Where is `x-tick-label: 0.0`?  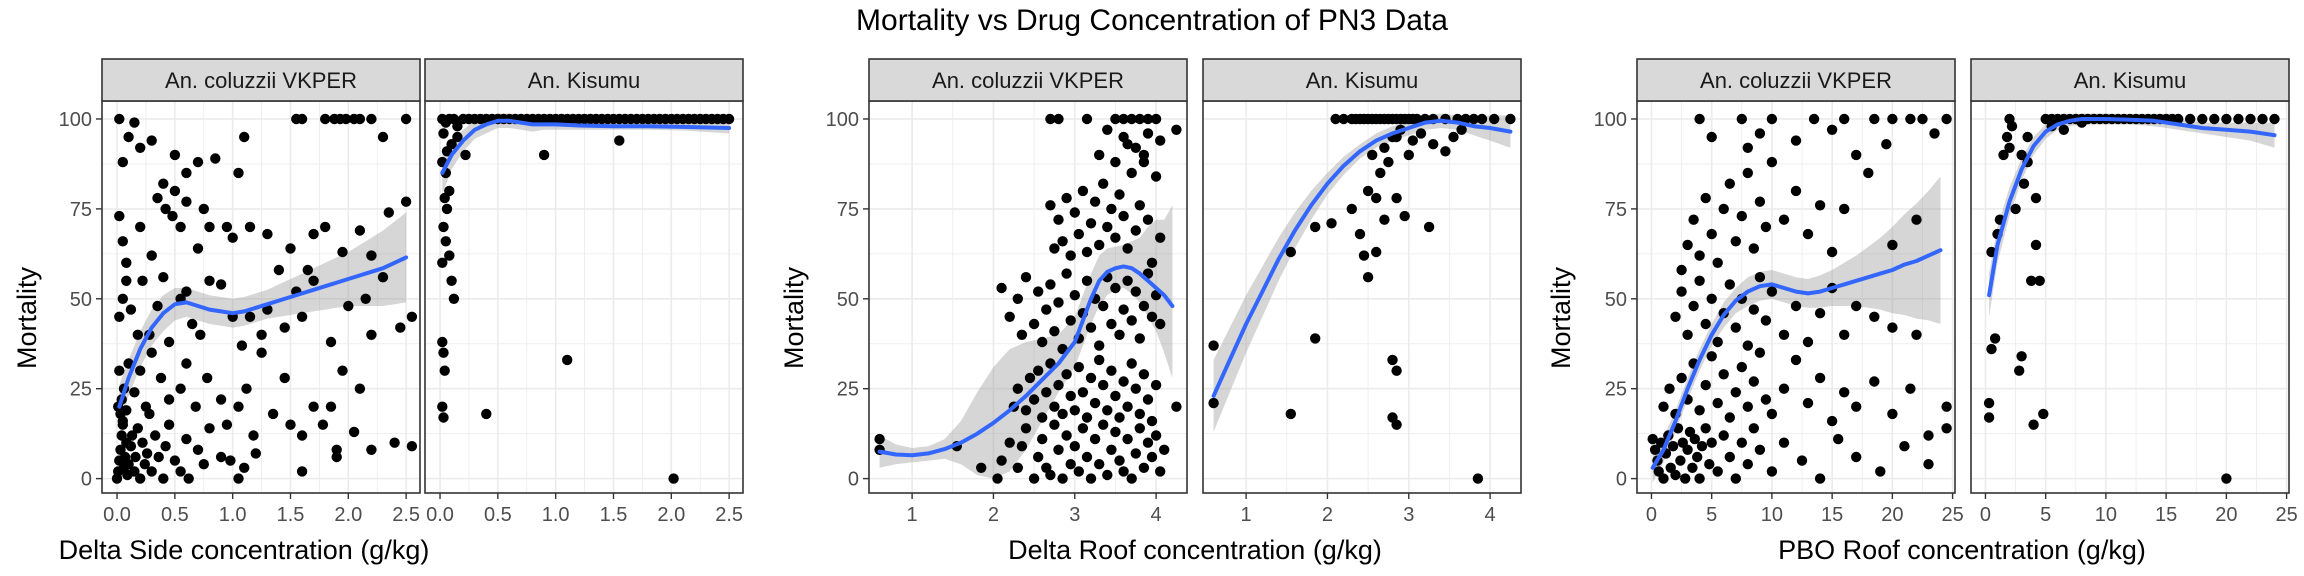
x-tick-label: 0.0 is located at coordinates (440, 515).